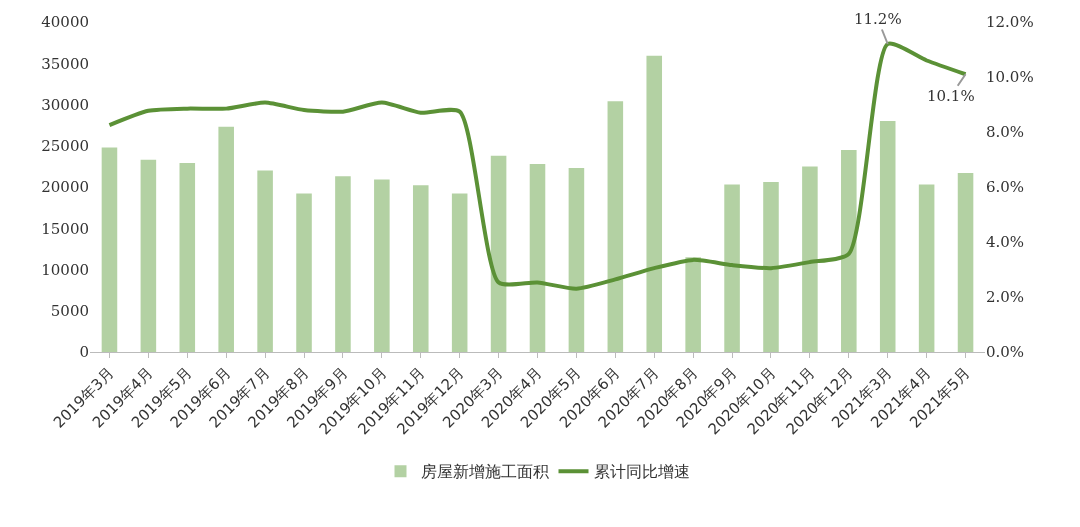  What do you see at coordinates (1005, 297) in the screenshot?
I see `y2-tick-label: 2.0%` at bounding box center [1005, 297].